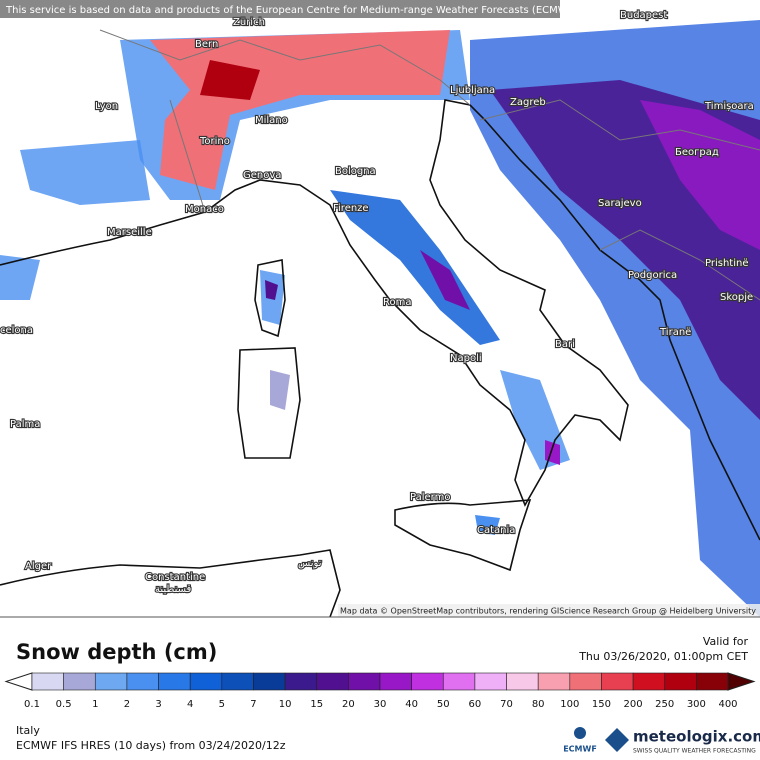 The width and height of the screenshot is (760, 760). What do you see at coordinates (580, 733) in the screenshot?
I see `ecmwf-icon` at bounding box center [580, 733].